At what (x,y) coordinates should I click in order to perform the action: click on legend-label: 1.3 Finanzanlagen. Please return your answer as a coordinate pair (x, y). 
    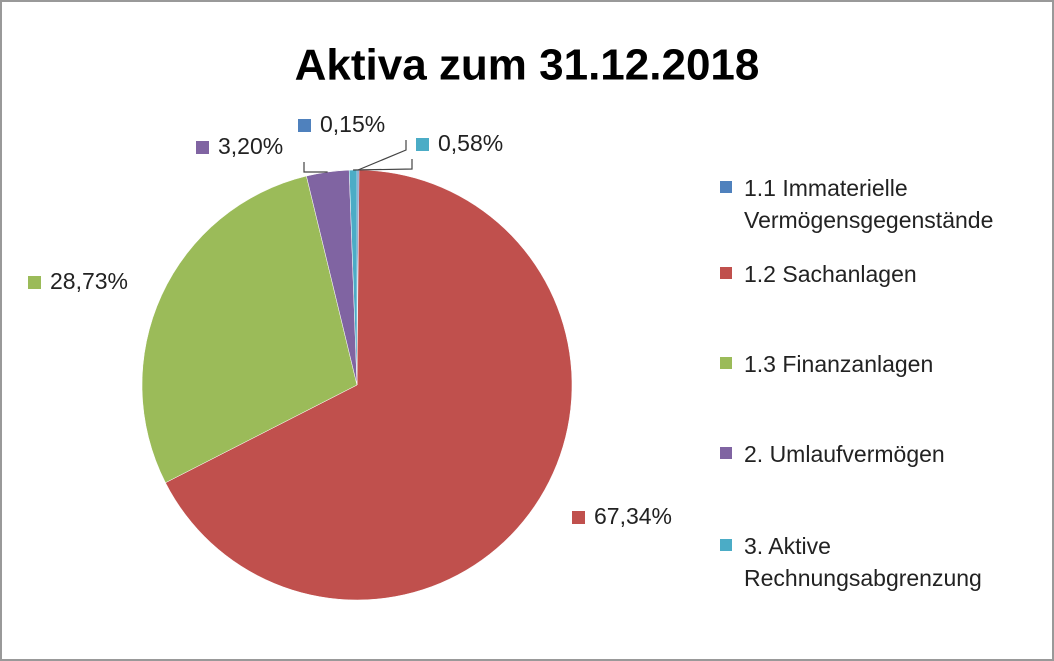
    Looking at the image, I should click on (839, 364).